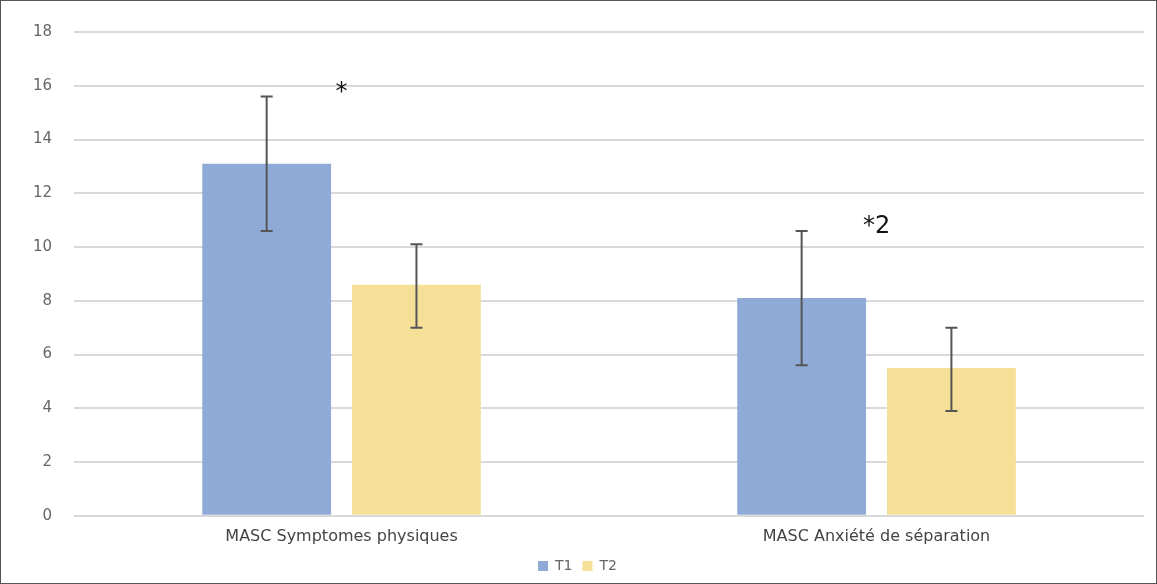 The height and width of the screenshot is (584, 1157). I want to click on legend-label: T2, so click(607, 564).